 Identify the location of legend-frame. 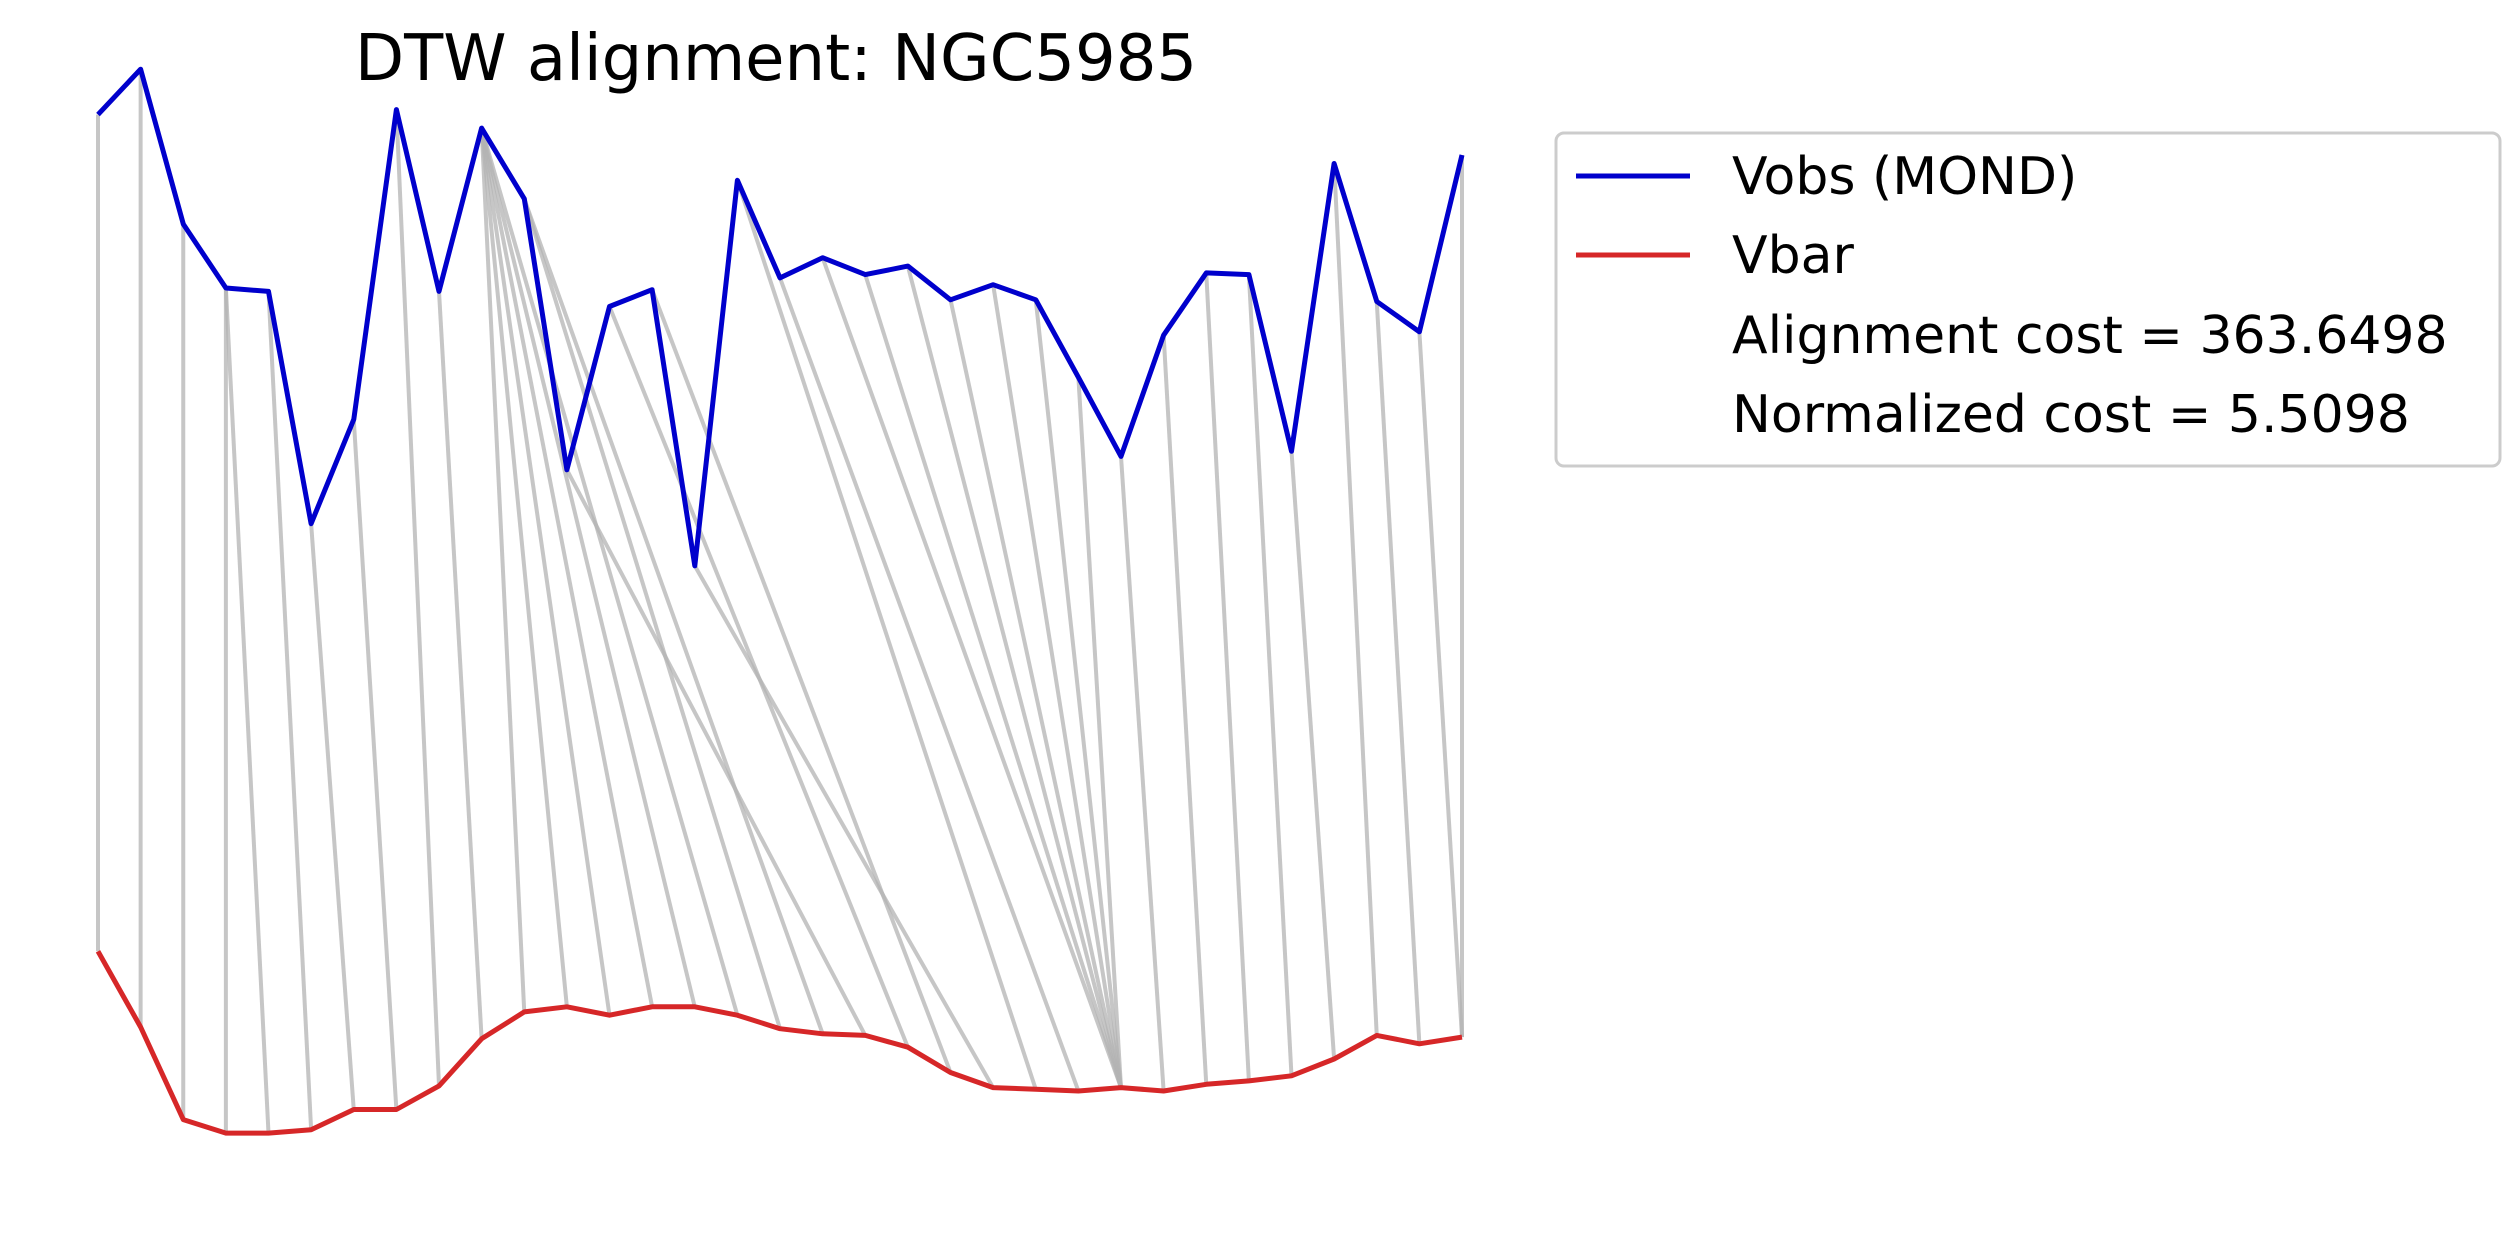
(2028, 299).